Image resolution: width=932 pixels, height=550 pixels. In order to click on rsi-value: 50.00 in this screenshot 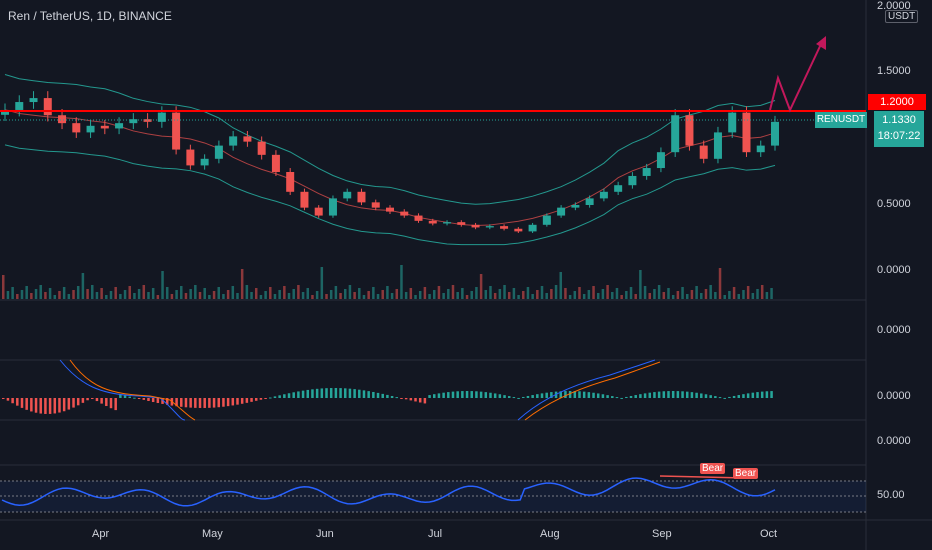, I will do `click(891, 495)`.